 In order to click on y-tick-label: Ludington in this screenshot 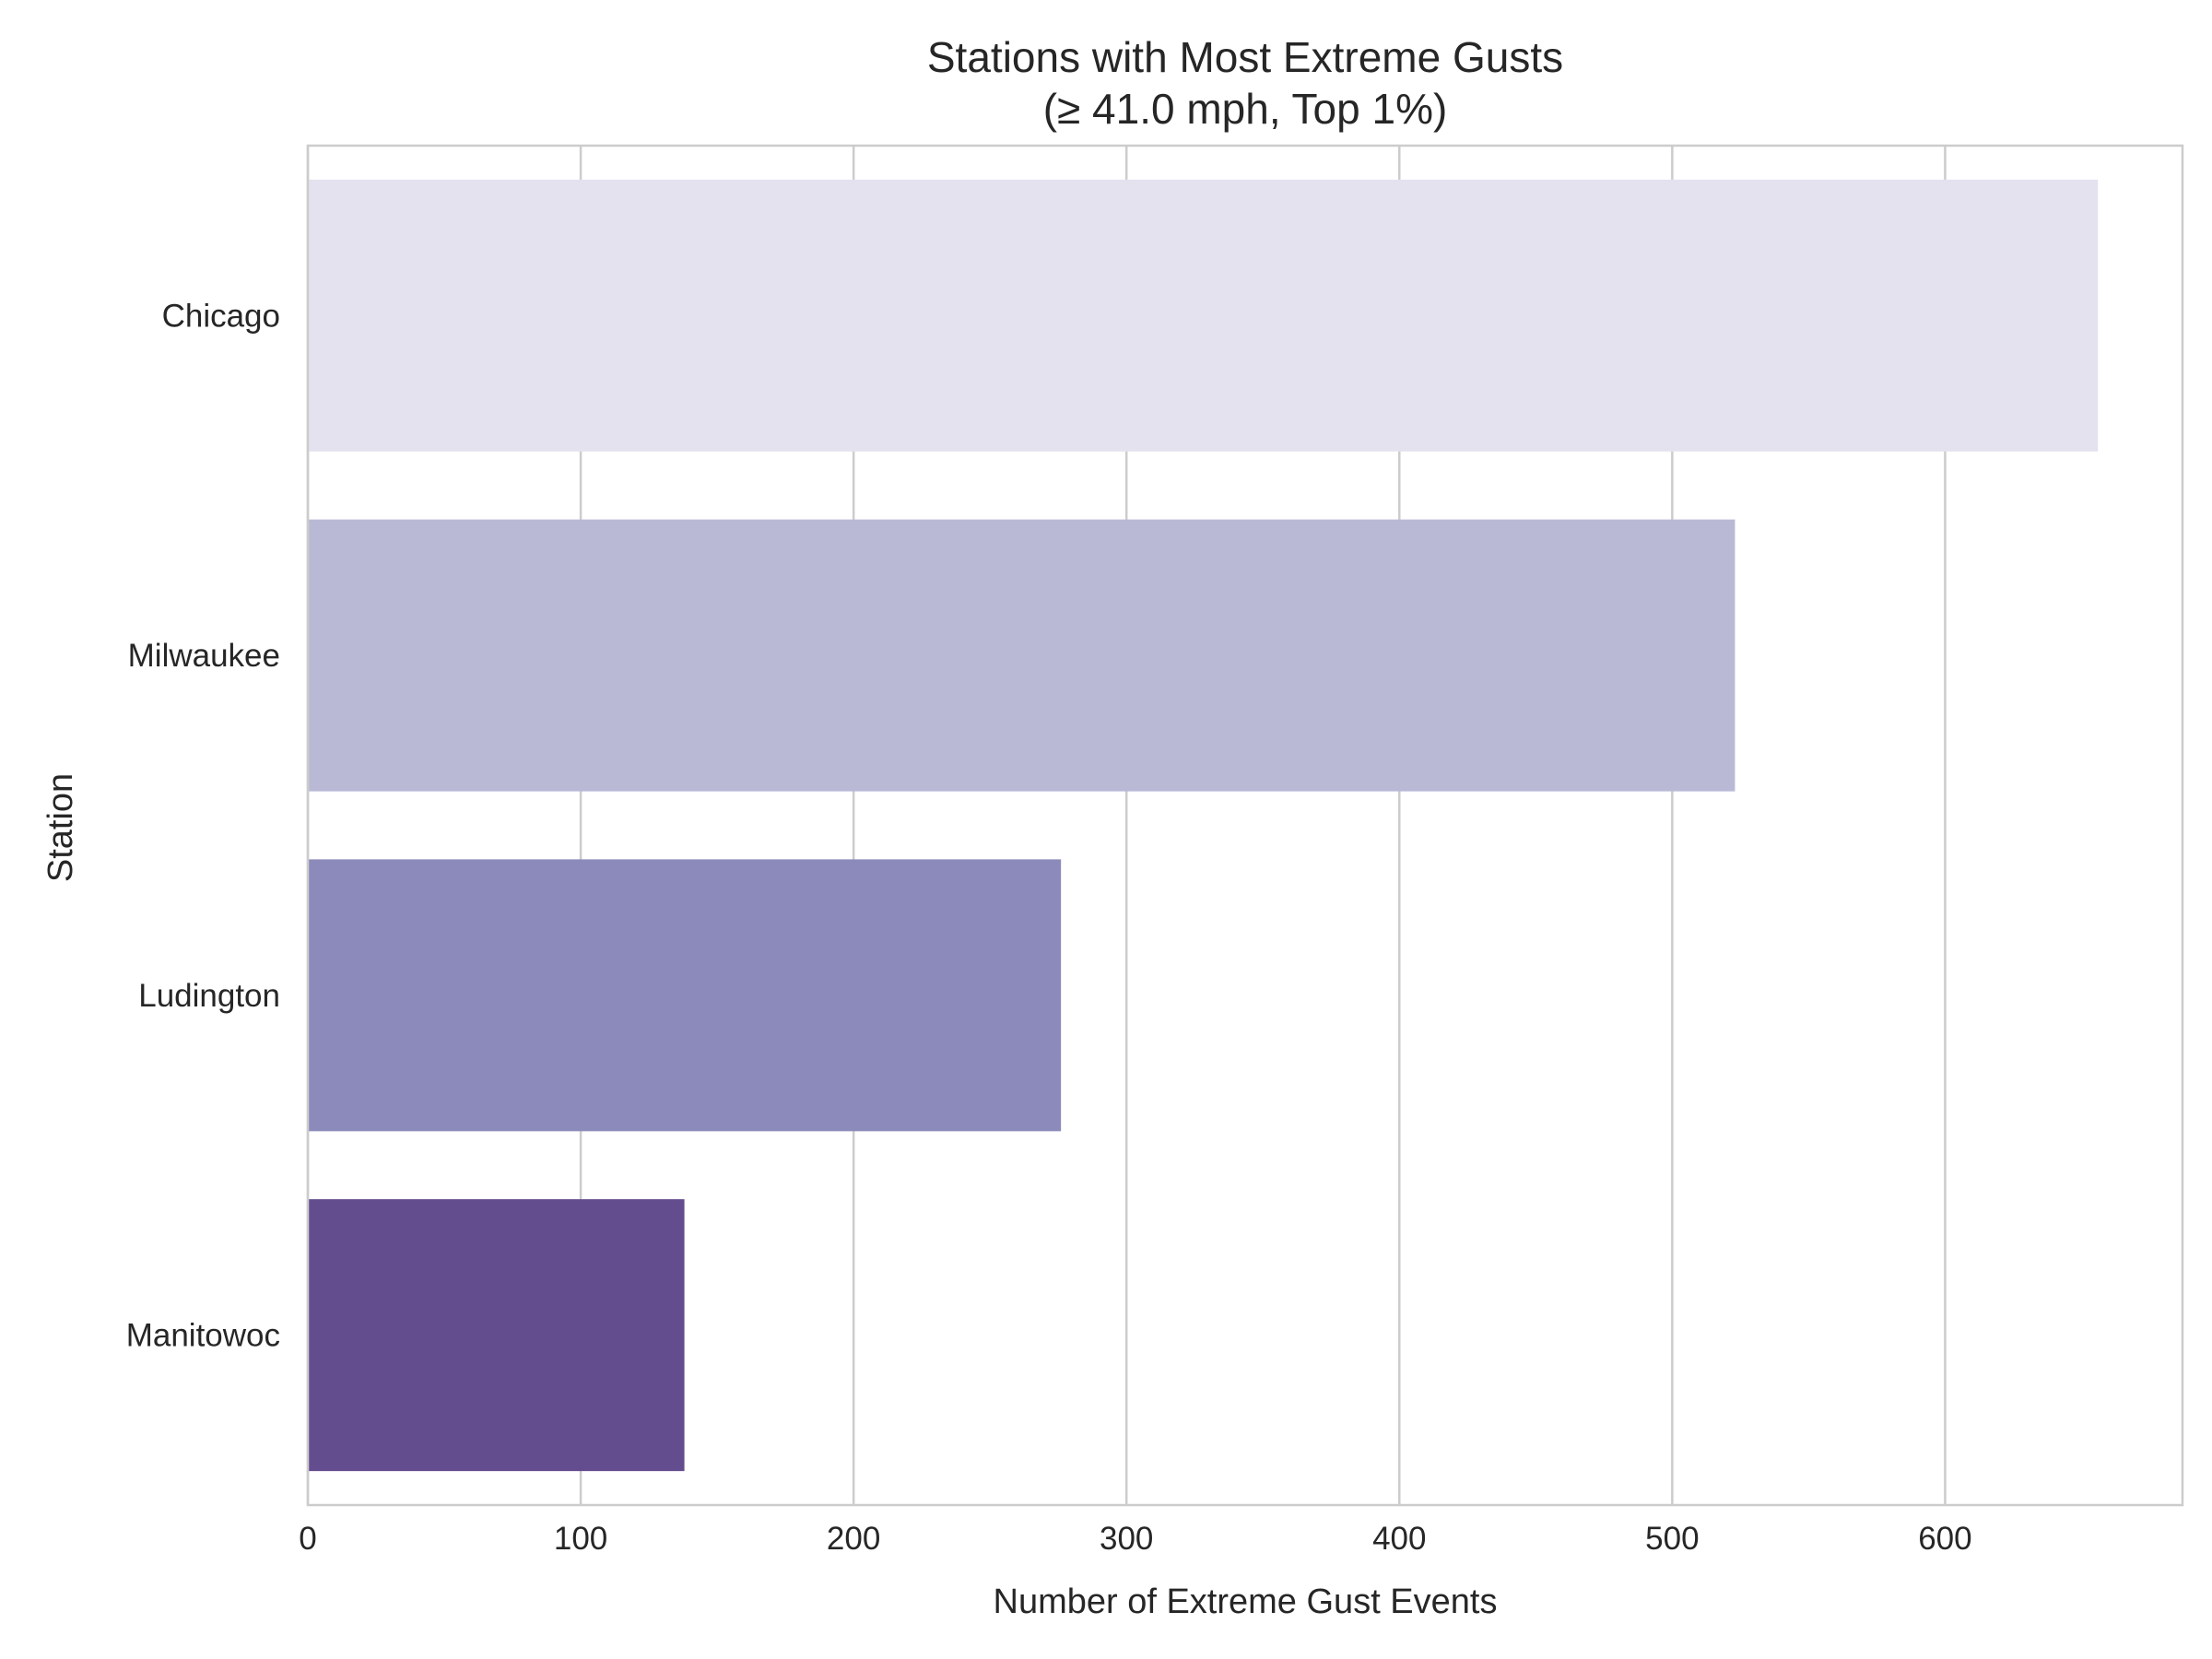, I will do `click(209, 996)`.